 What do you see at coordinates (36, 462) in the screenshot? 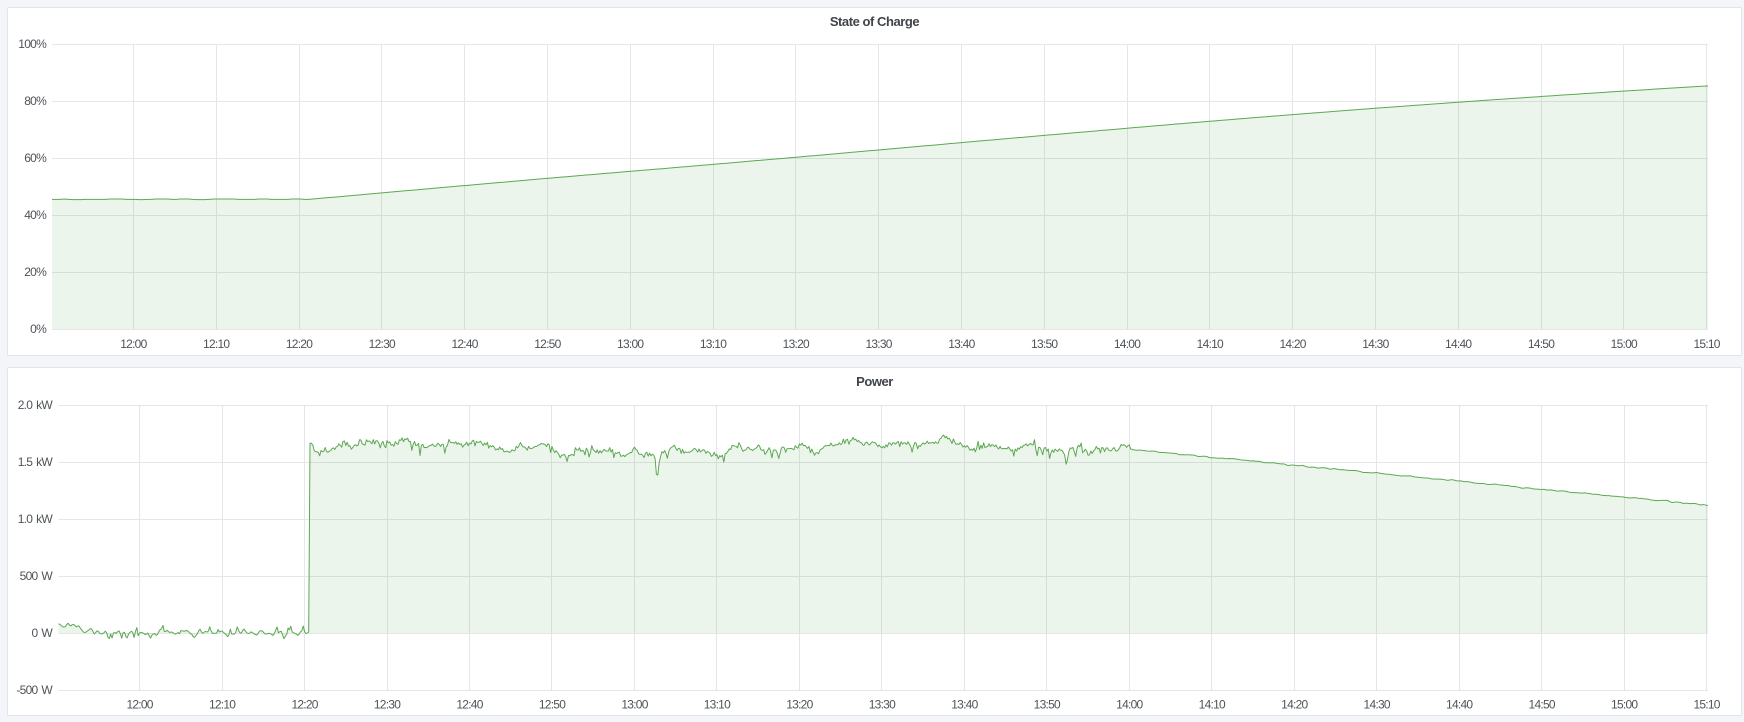
I see `svg-text: 1.5 kW` at bounding box center [36, 462].